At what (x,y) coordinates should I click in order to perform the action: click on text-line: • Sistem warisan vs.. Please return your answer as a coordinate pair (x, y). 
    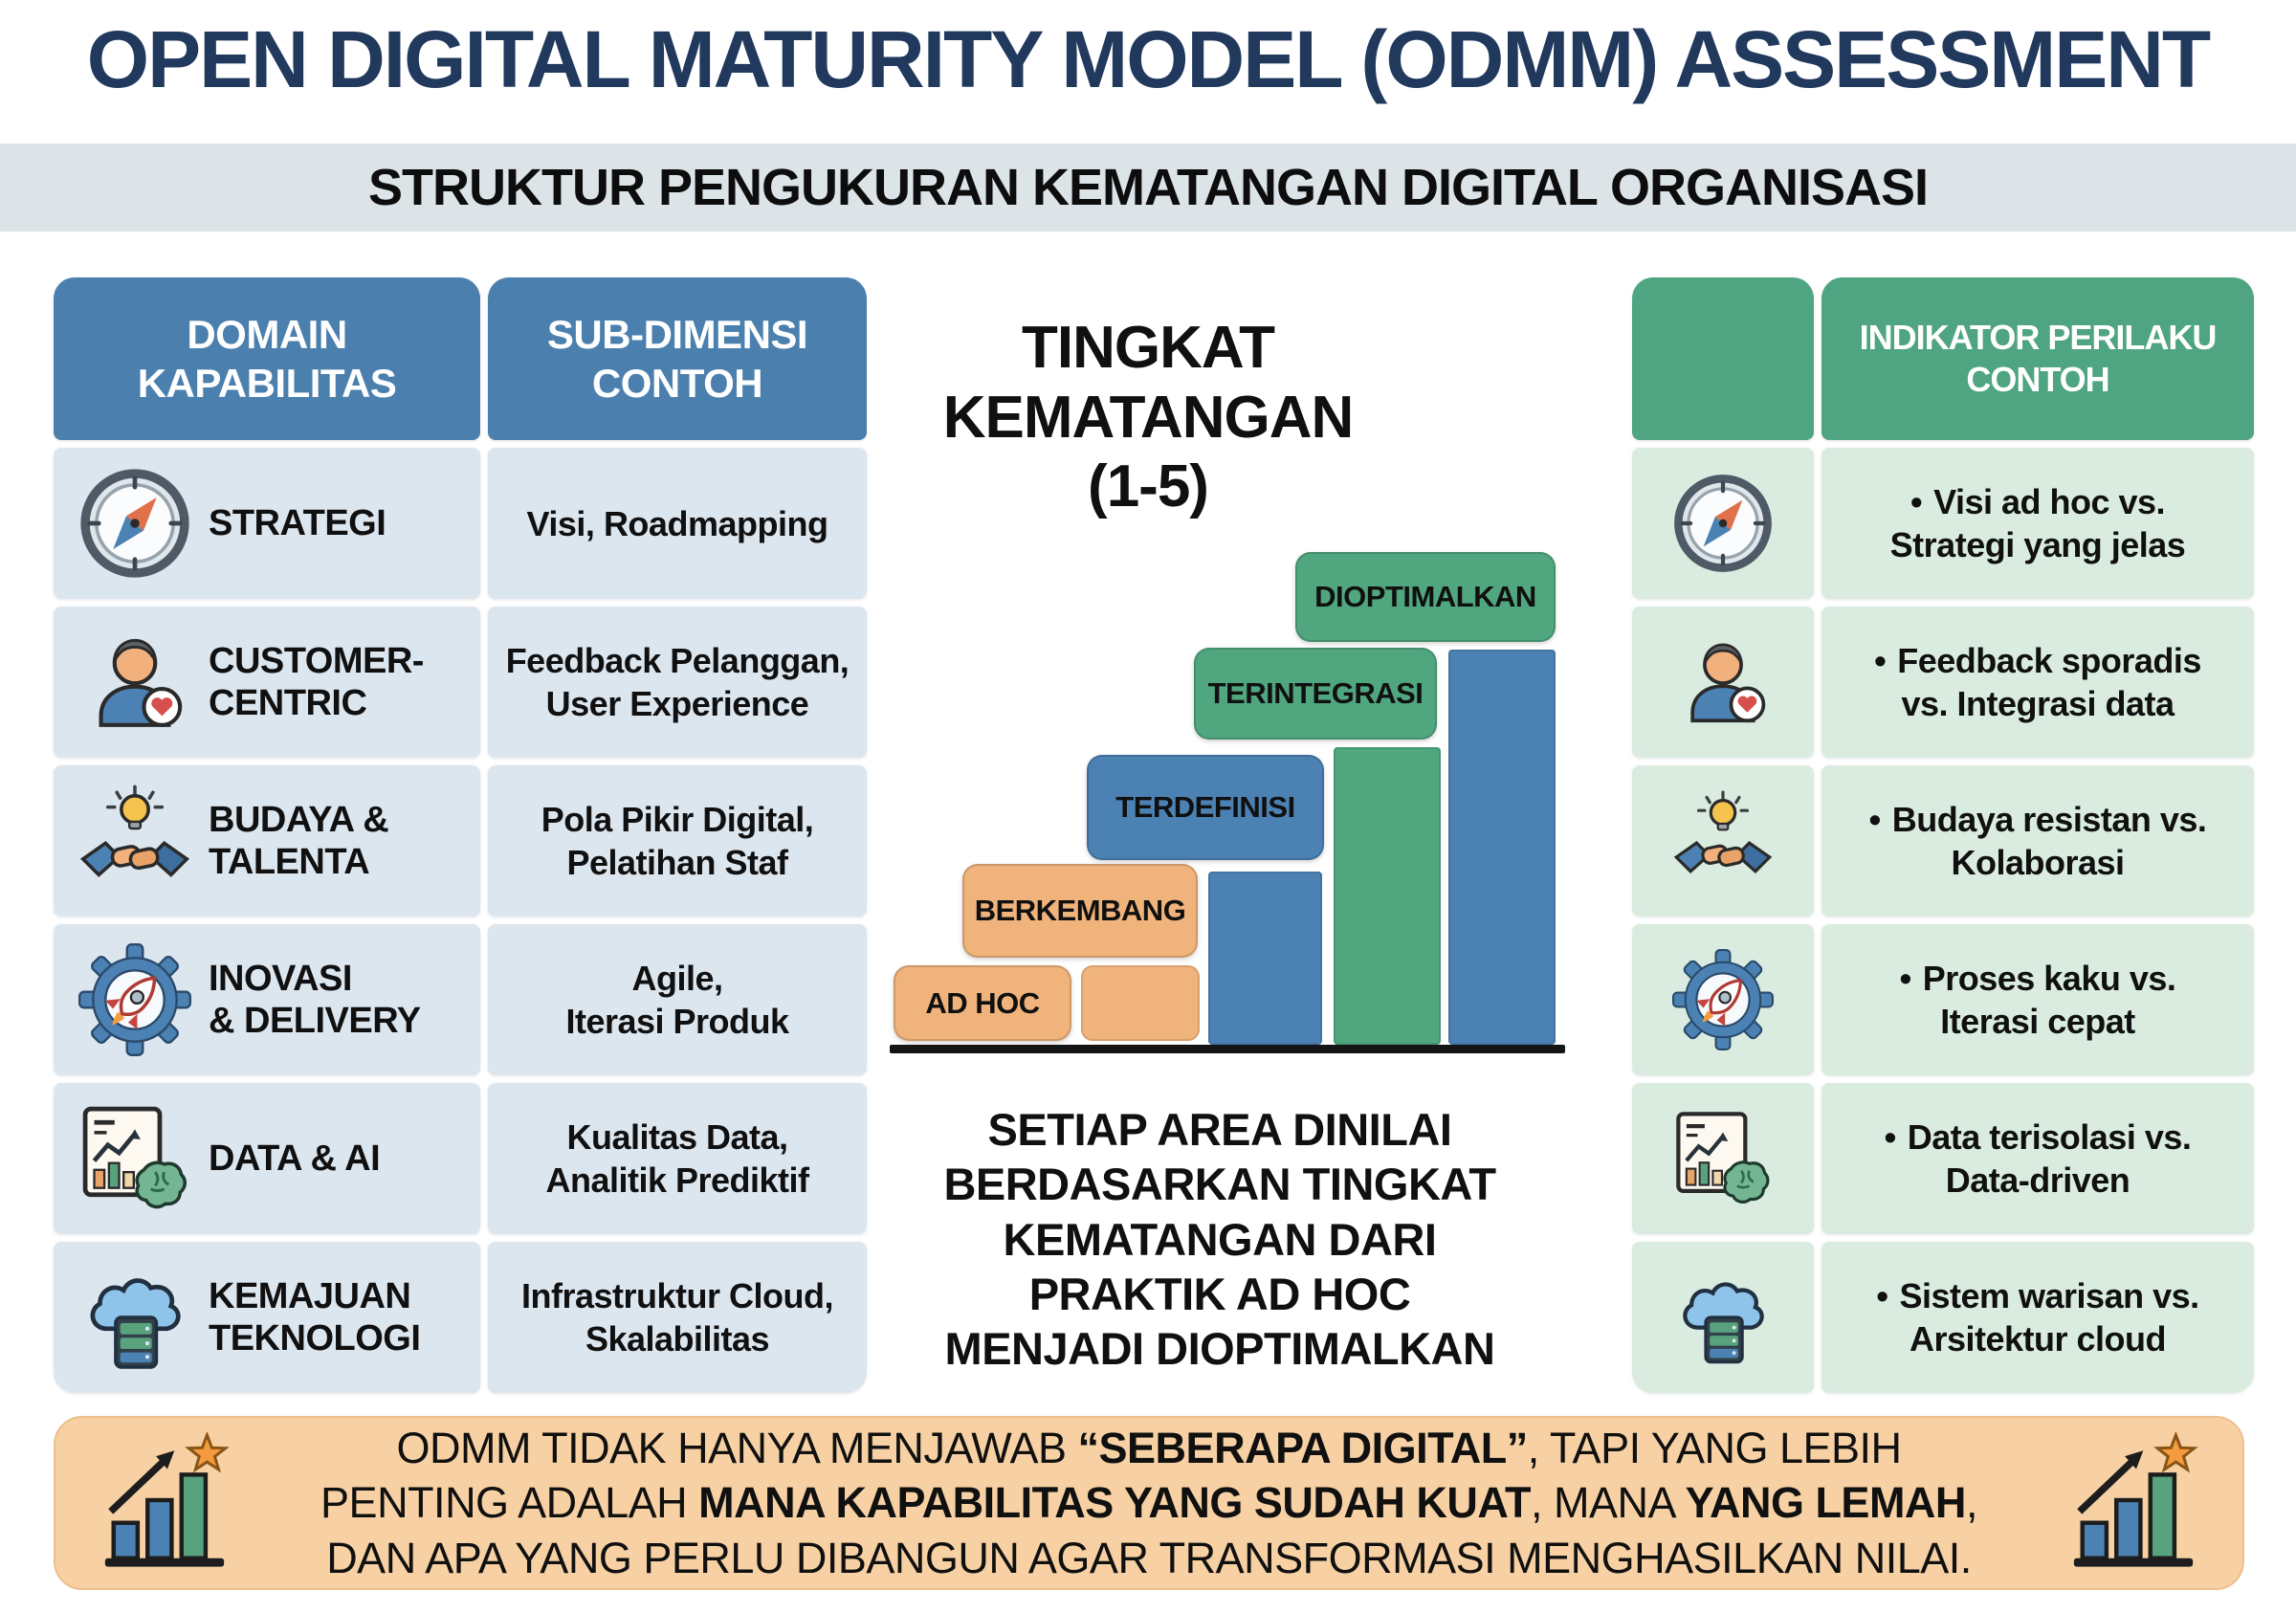
    Looking at the image, I should click on (2038, 1295).